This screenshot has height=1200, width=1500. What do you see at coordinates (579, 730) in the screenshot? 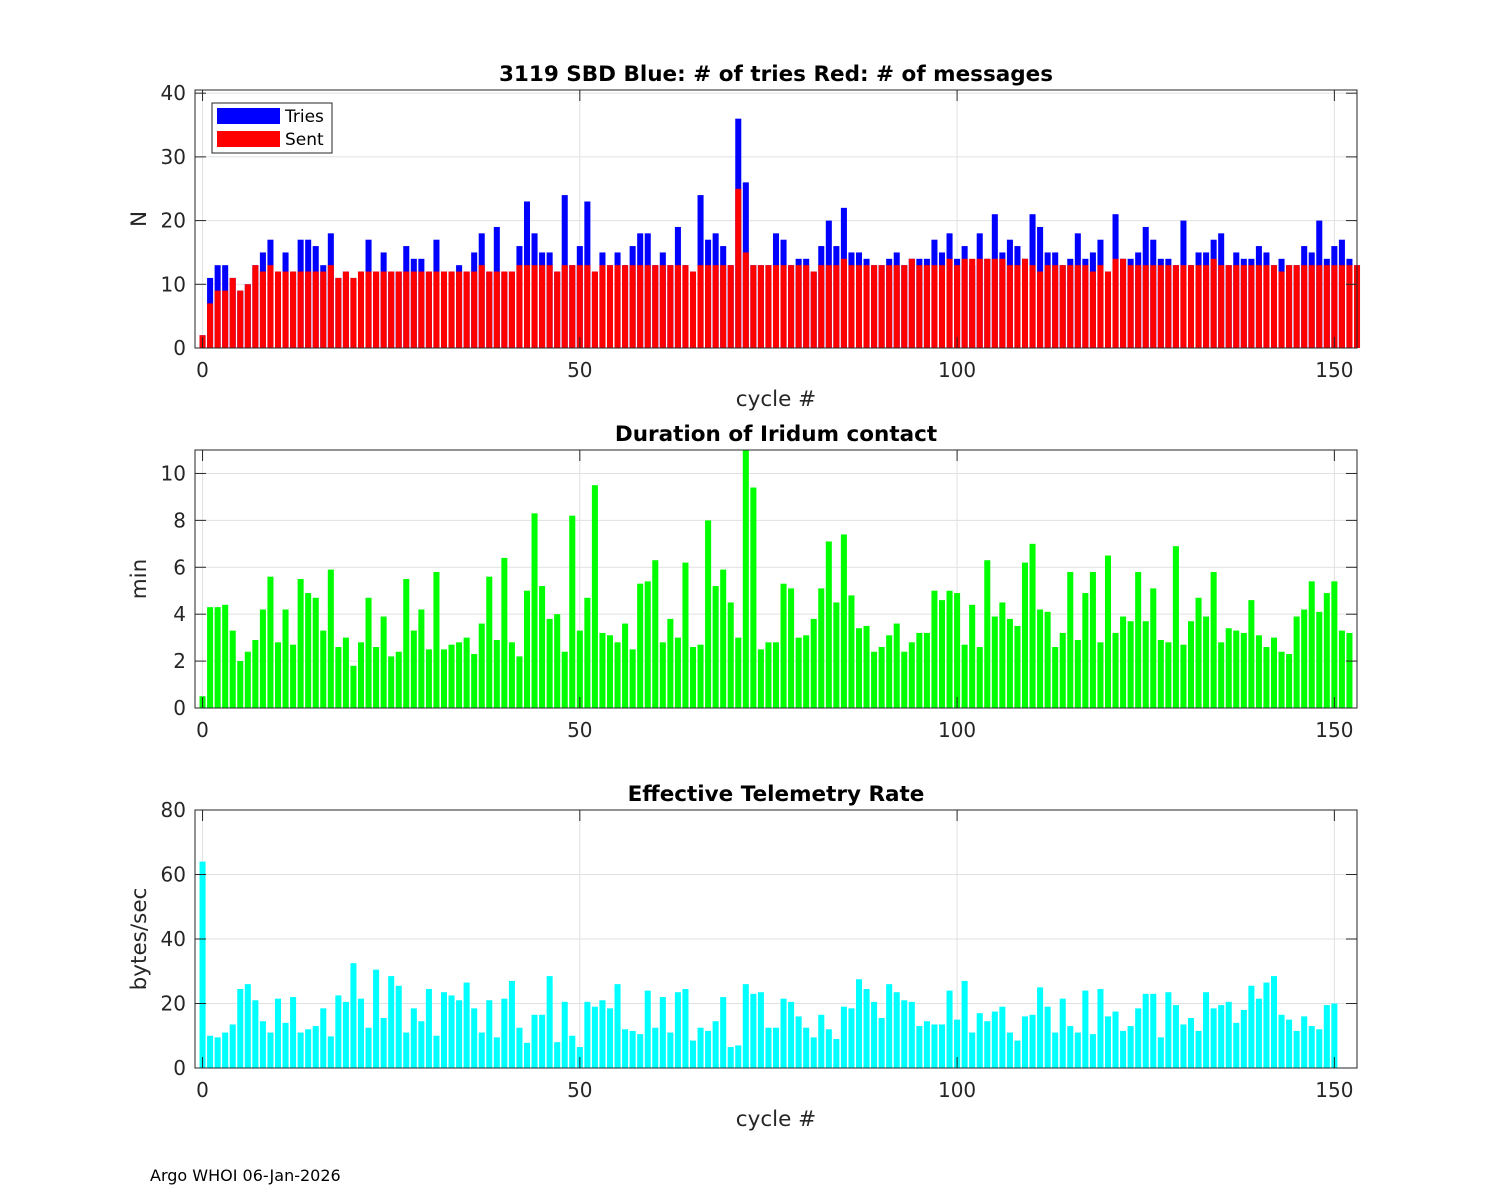
I see `x-tick-label: 50` at bounding box center [579, 730].